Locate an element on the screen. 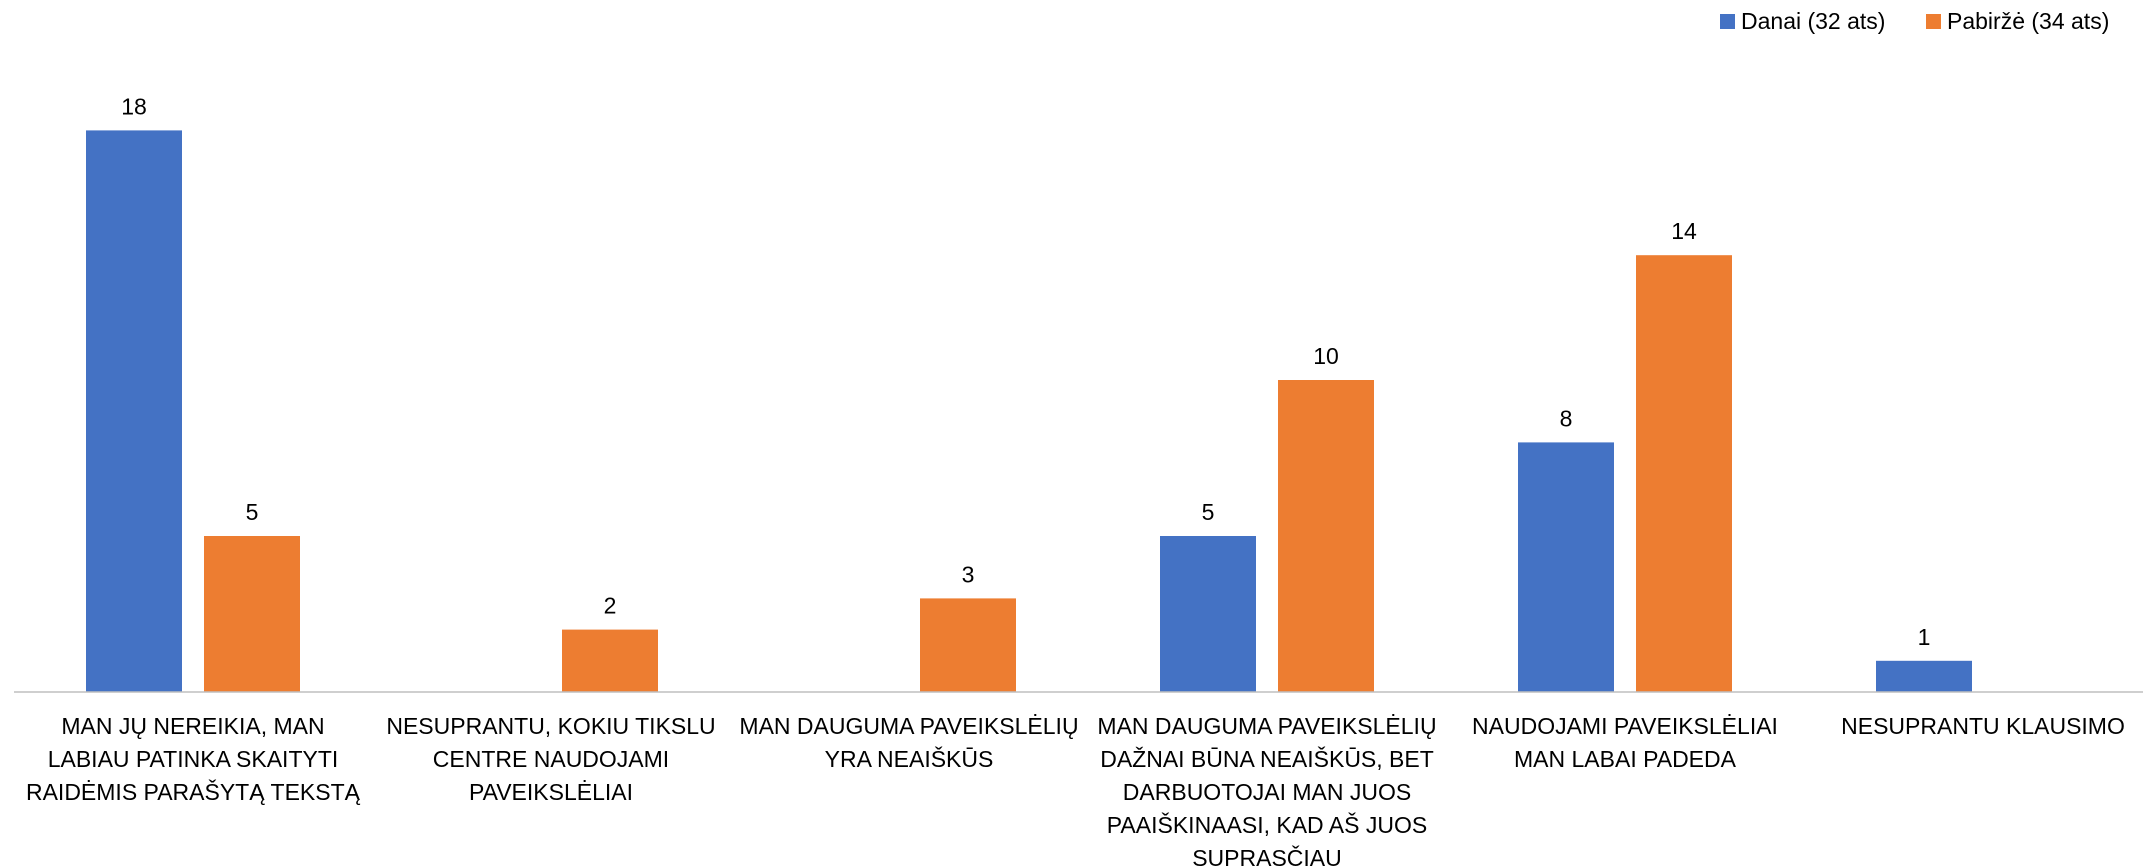  x-tick-label: NAUDOJAMI PAVEIKSLĖLIAI MAN LABAI PADEDA is located at coordinates (1625, 742).